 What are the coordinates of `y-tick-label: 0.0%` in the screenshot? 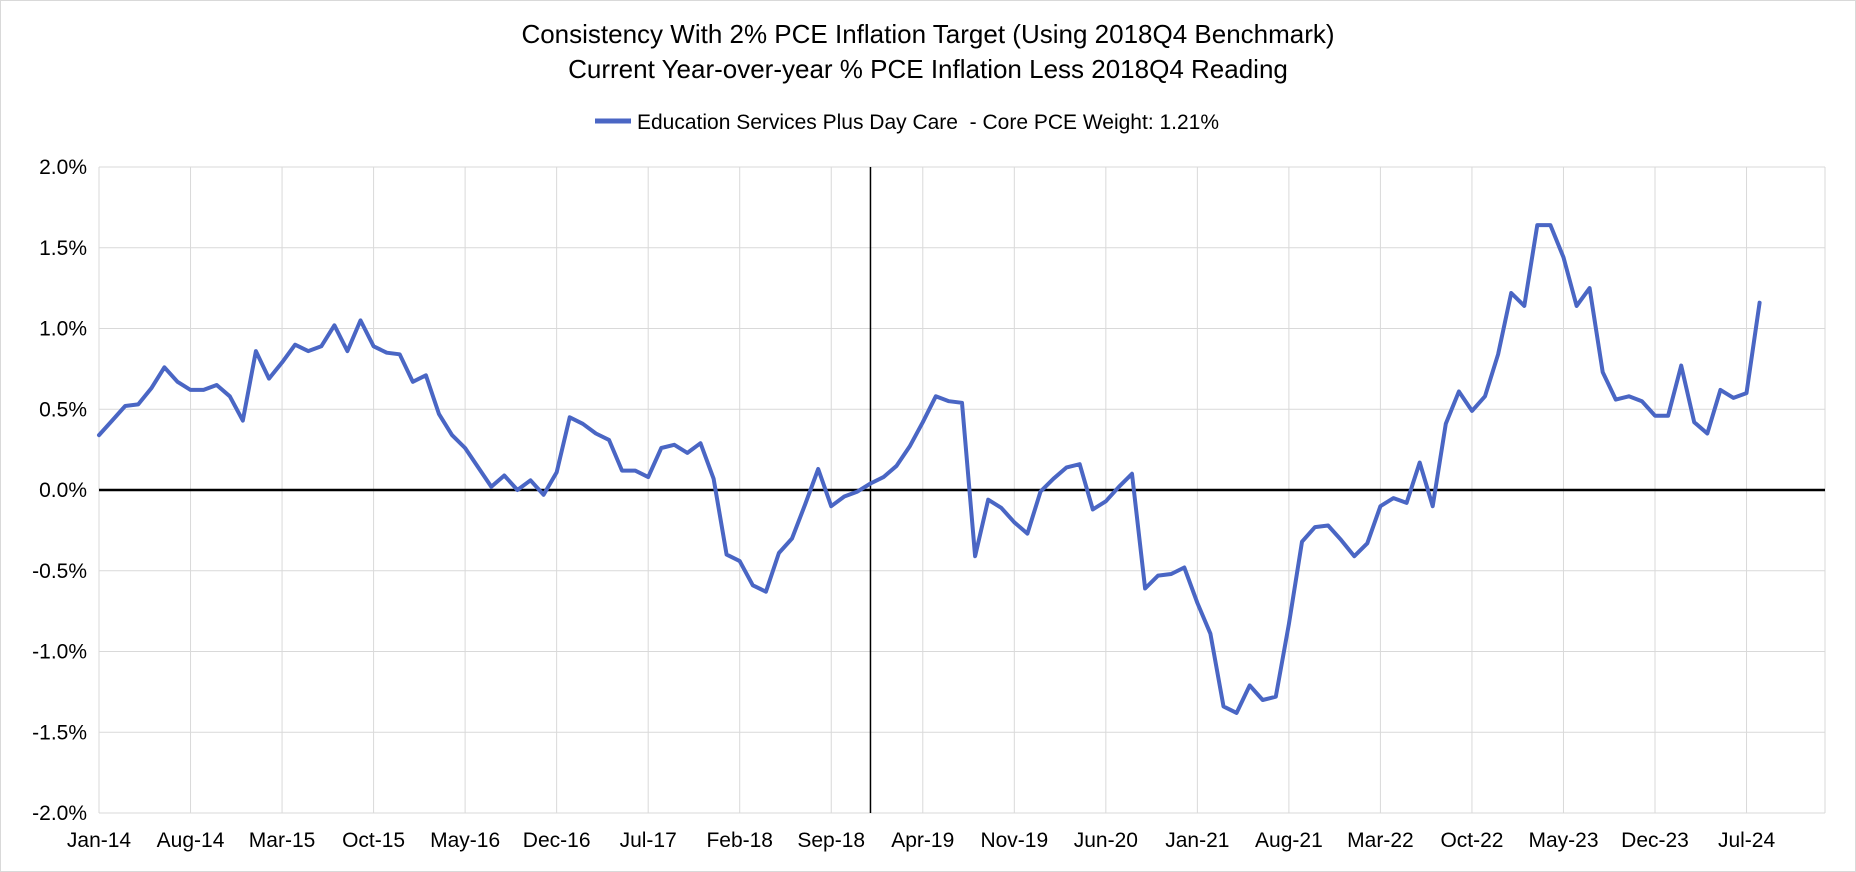 It's located at (63, 490).